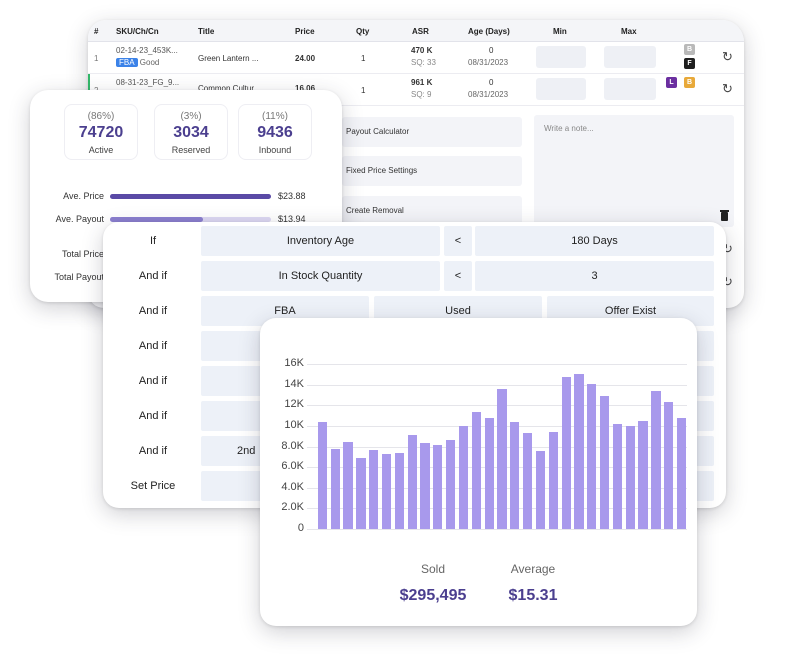  I want to click on ave-payout-value: $13.94, so click(292, 219).